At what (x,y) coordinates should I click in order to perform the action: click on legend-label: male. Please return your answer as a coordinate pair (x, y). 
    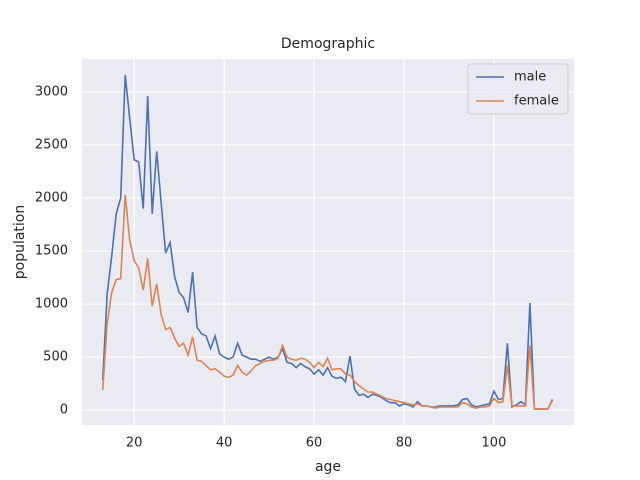
    Looking at the image, I should click on (530, 77).